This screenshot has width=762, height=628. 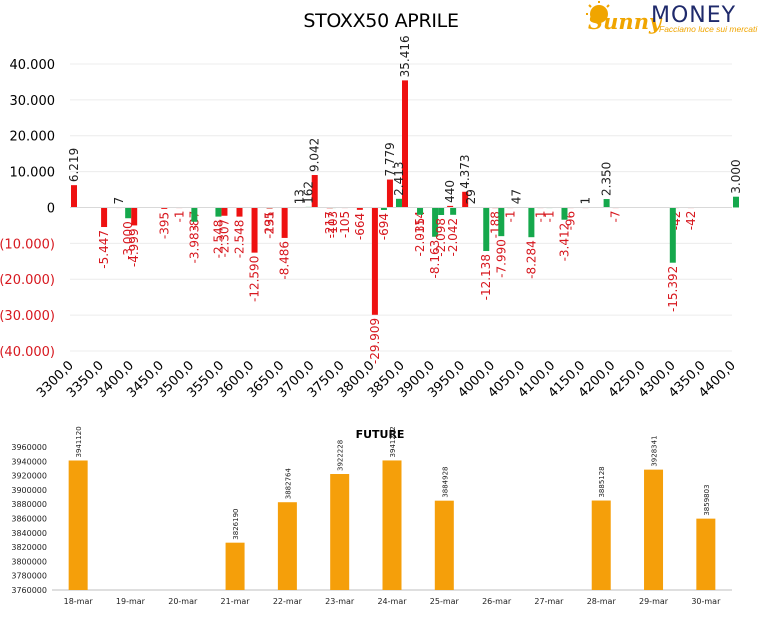 What do you see at coordinates (420, 224) in the screenshot?
I see `calls-data-label: -114` at bounding box center [420, 224].